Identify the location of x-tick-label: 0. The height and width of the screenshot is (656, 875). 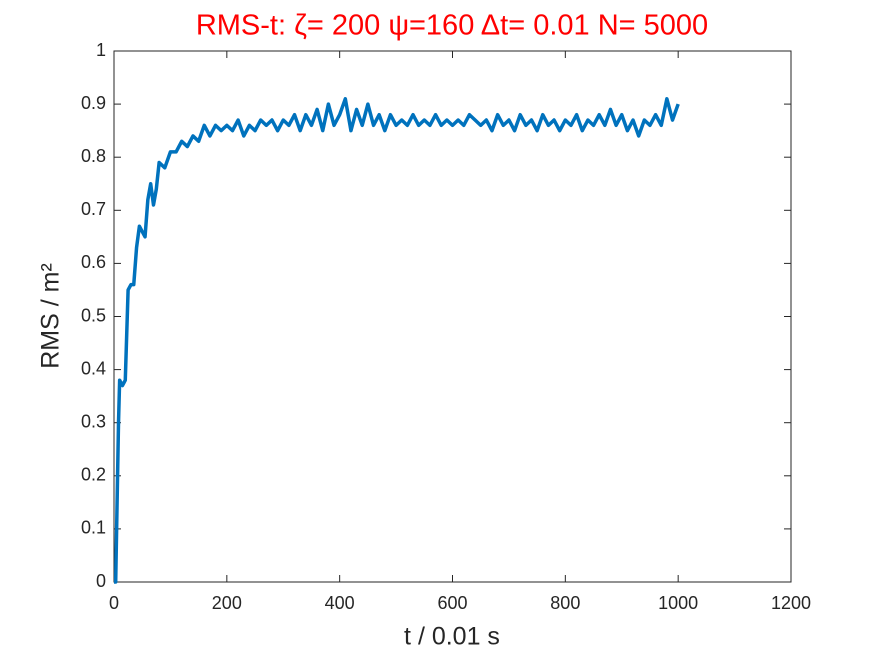
(114, 603).